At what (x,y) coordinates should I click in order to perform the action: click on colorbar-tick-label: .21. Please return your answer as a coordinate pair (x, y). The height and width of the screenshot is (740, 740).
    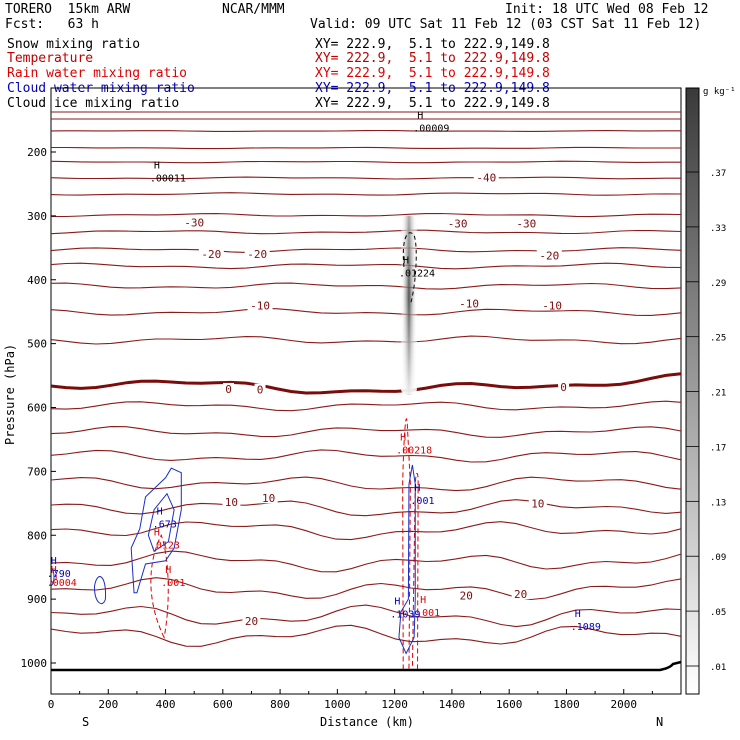
    Looking at the image, I should click on (718, 394).